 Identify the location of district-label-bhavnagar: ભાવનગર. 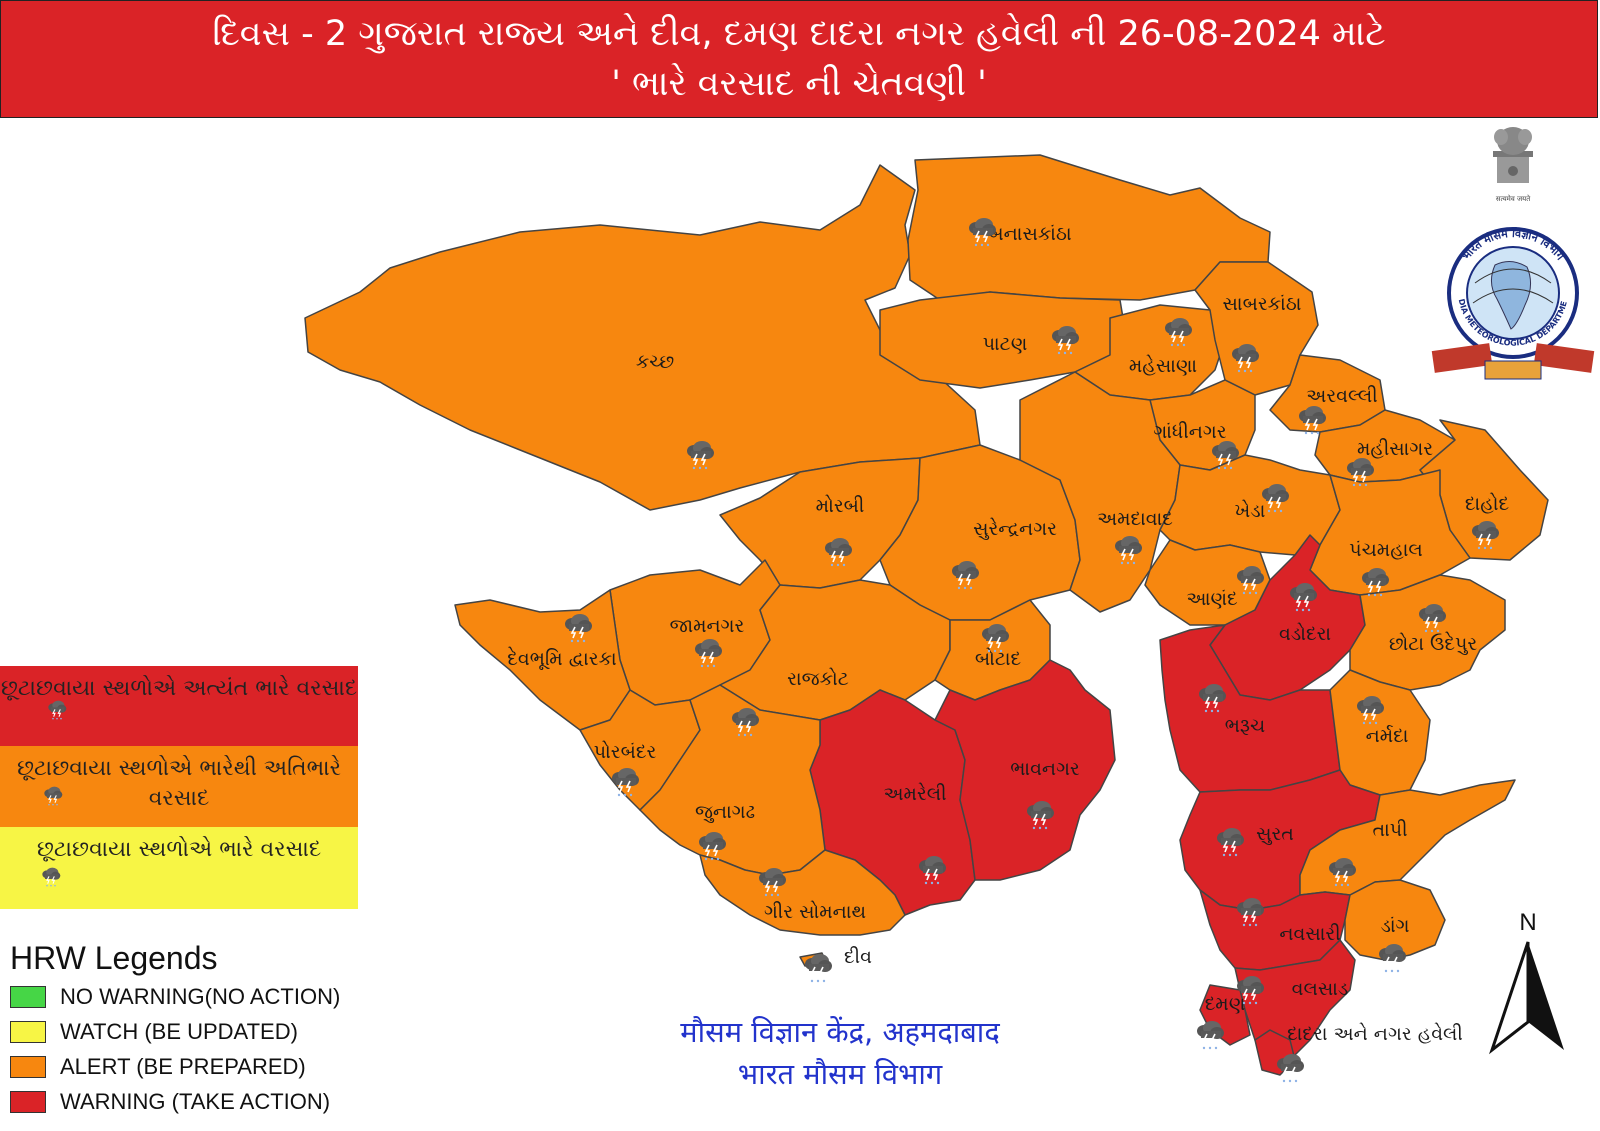
(1045, 769).